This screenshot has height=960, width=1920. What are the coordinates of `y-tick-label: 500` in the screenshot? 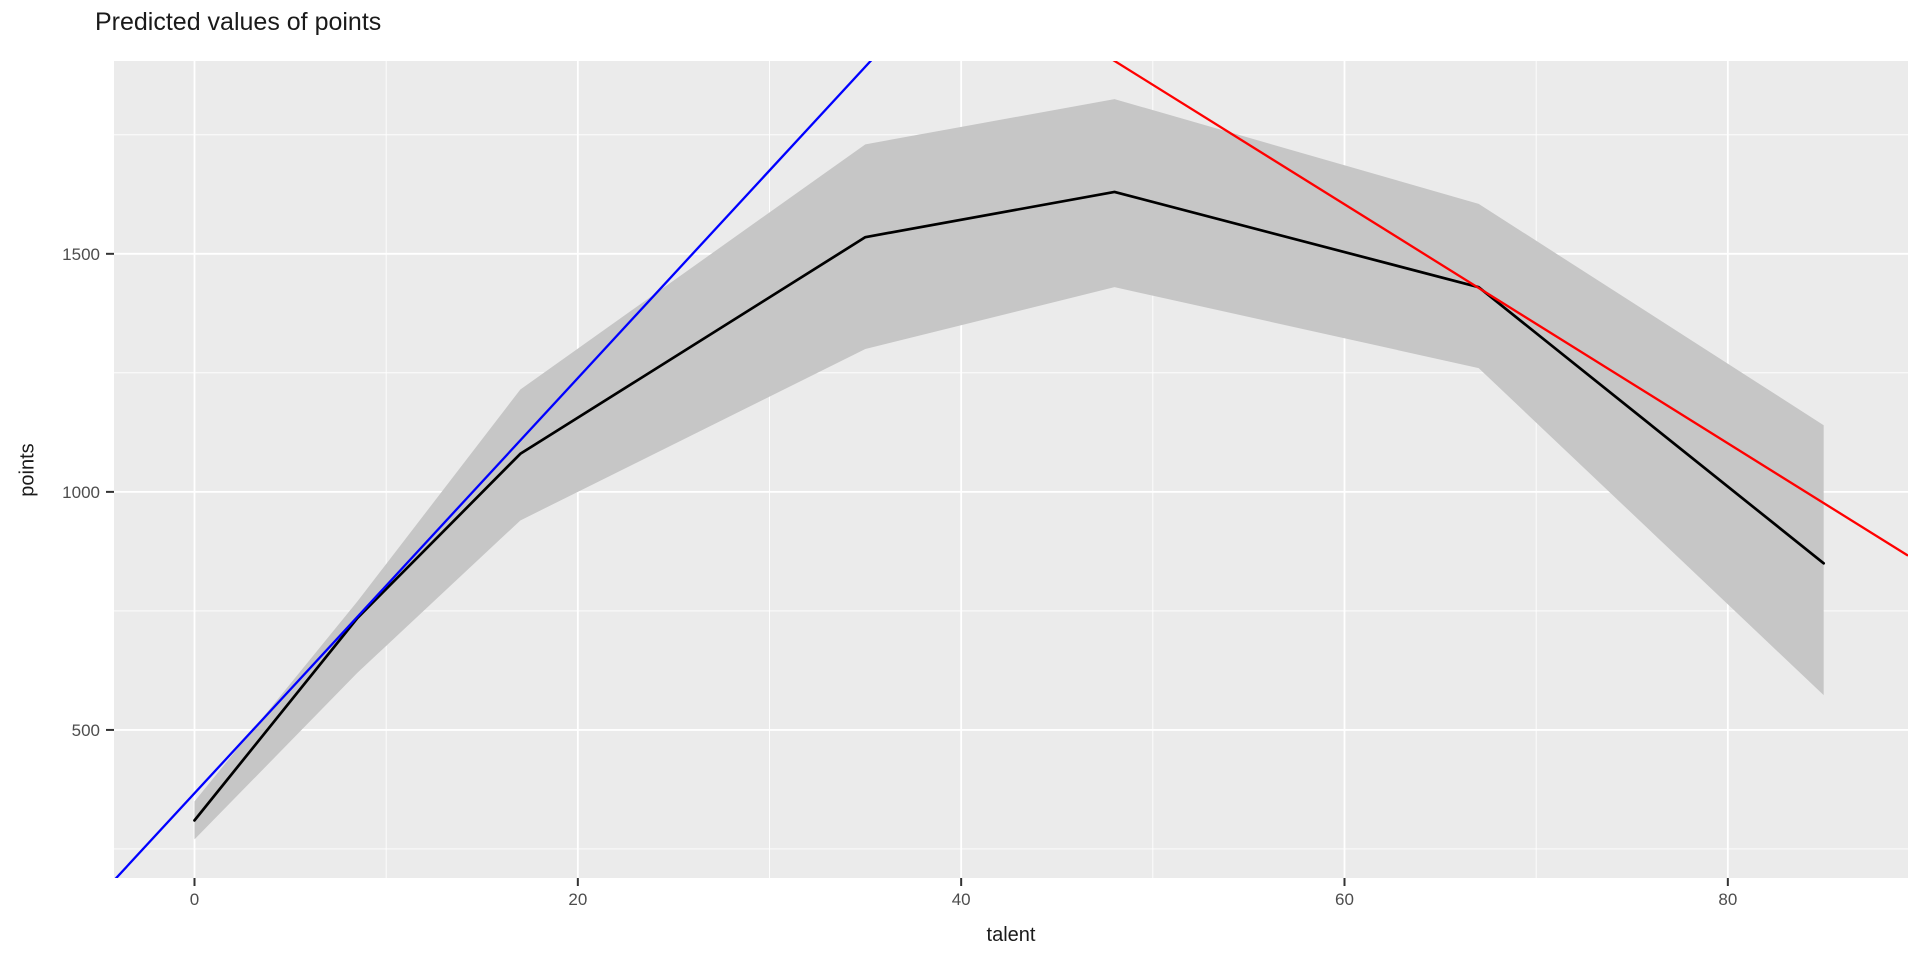 It's located at (86, 730).